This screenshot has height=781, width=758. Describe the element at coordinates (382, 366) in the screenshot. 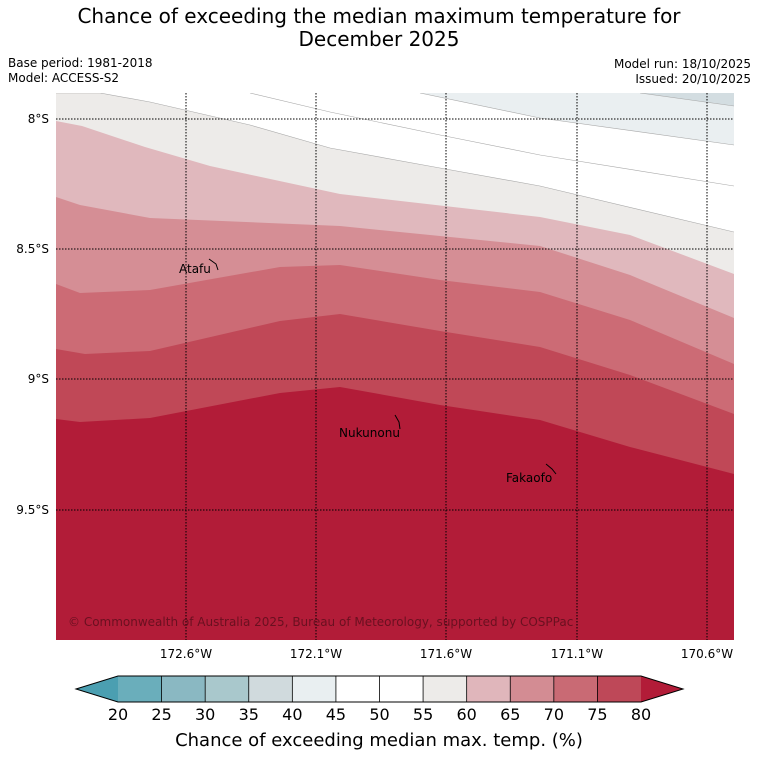

I see `atolls` at that location.